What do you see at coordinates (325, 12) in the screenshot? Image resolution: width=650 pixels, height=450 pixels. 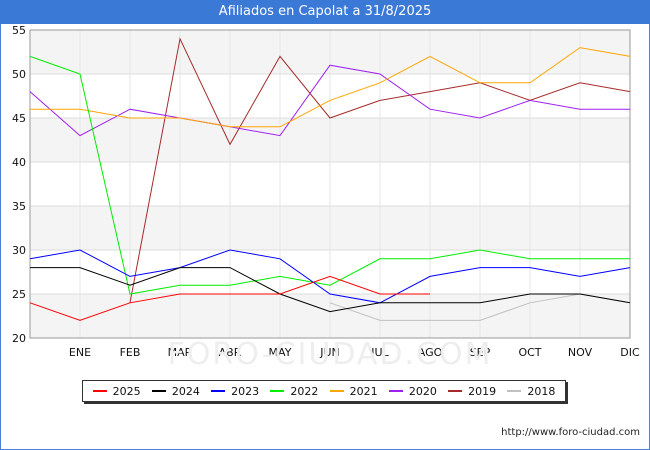 I see `chart-title: Afiliados en Capolat a 31/8/2025` at bounding box center [325, 12].